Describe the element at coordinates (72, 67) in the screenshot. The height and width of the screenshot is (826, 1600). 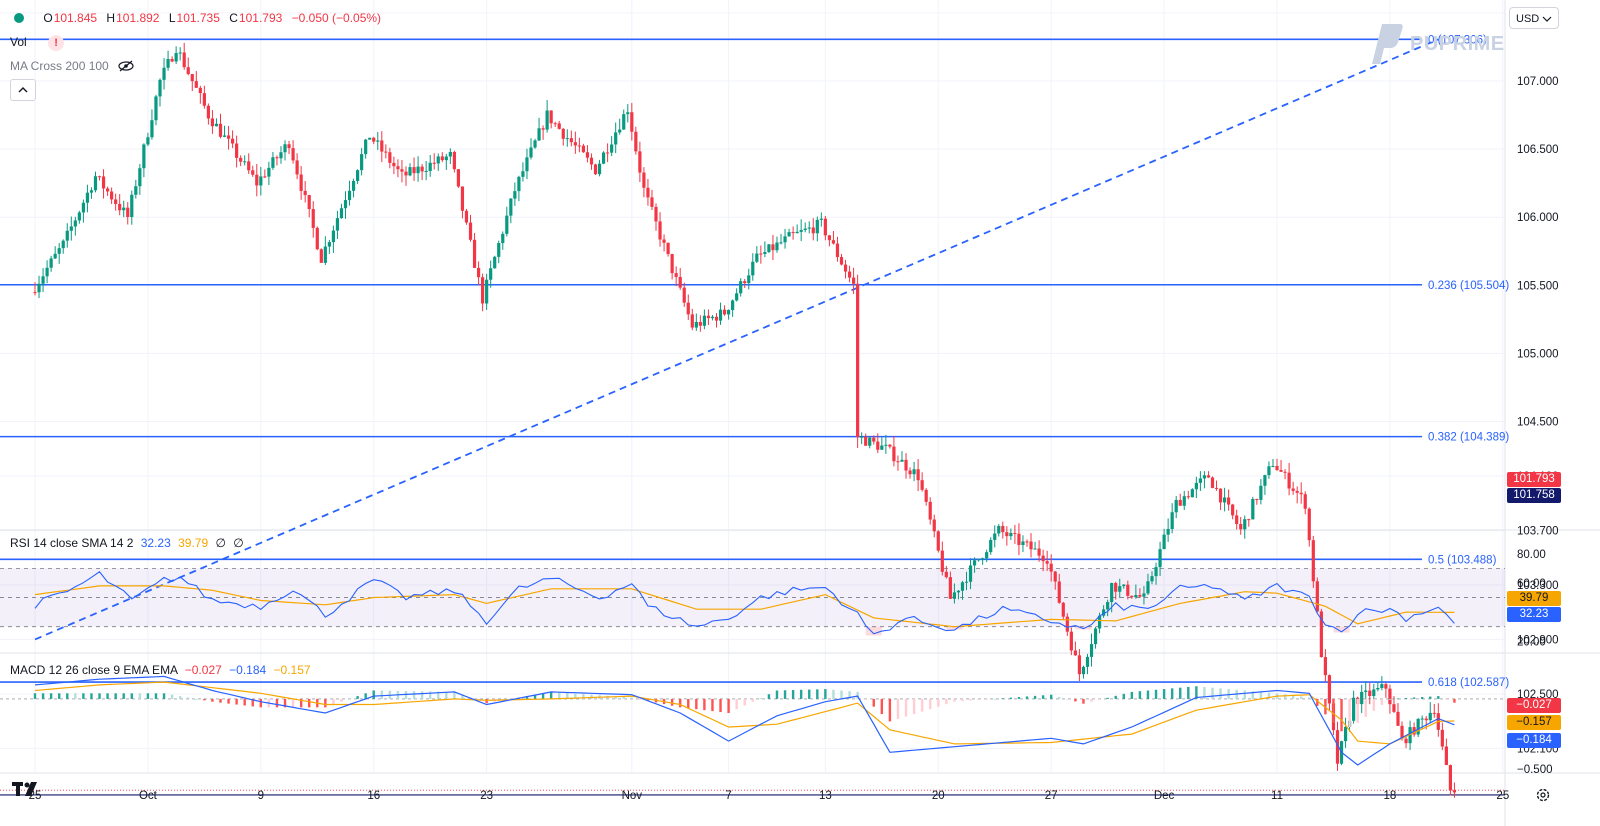
I see `ma-cross-legend: MA Cross 200 100` at that location.